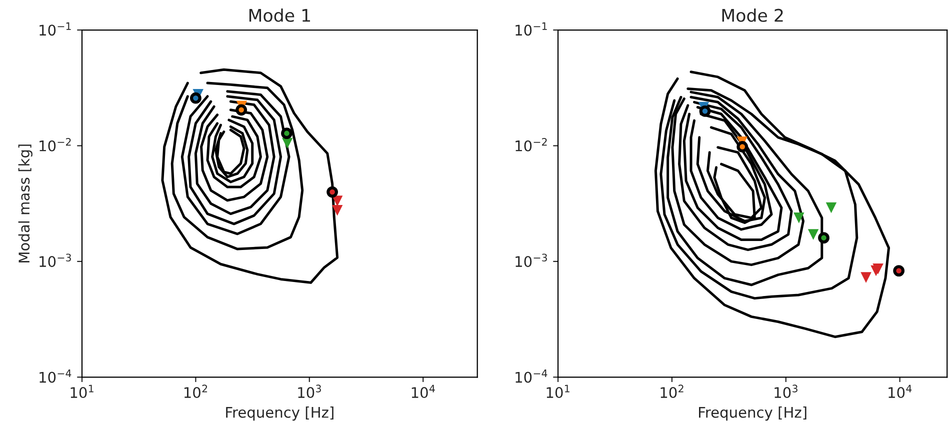 The image size is (949, 435). Describe the element at coordinates (752, 15) in the screenshot. I see `chart-title: Mode 2` at that location.